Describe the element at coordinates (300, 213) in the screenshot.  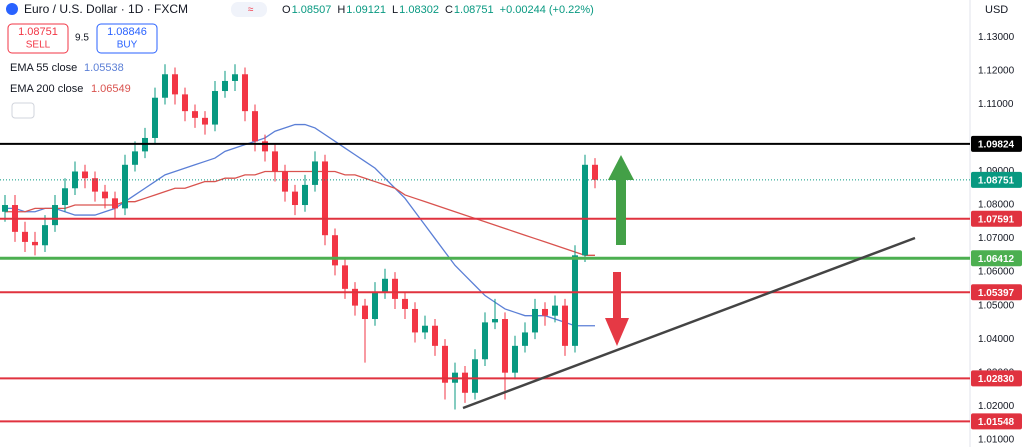
I see `ema-line` at that location.